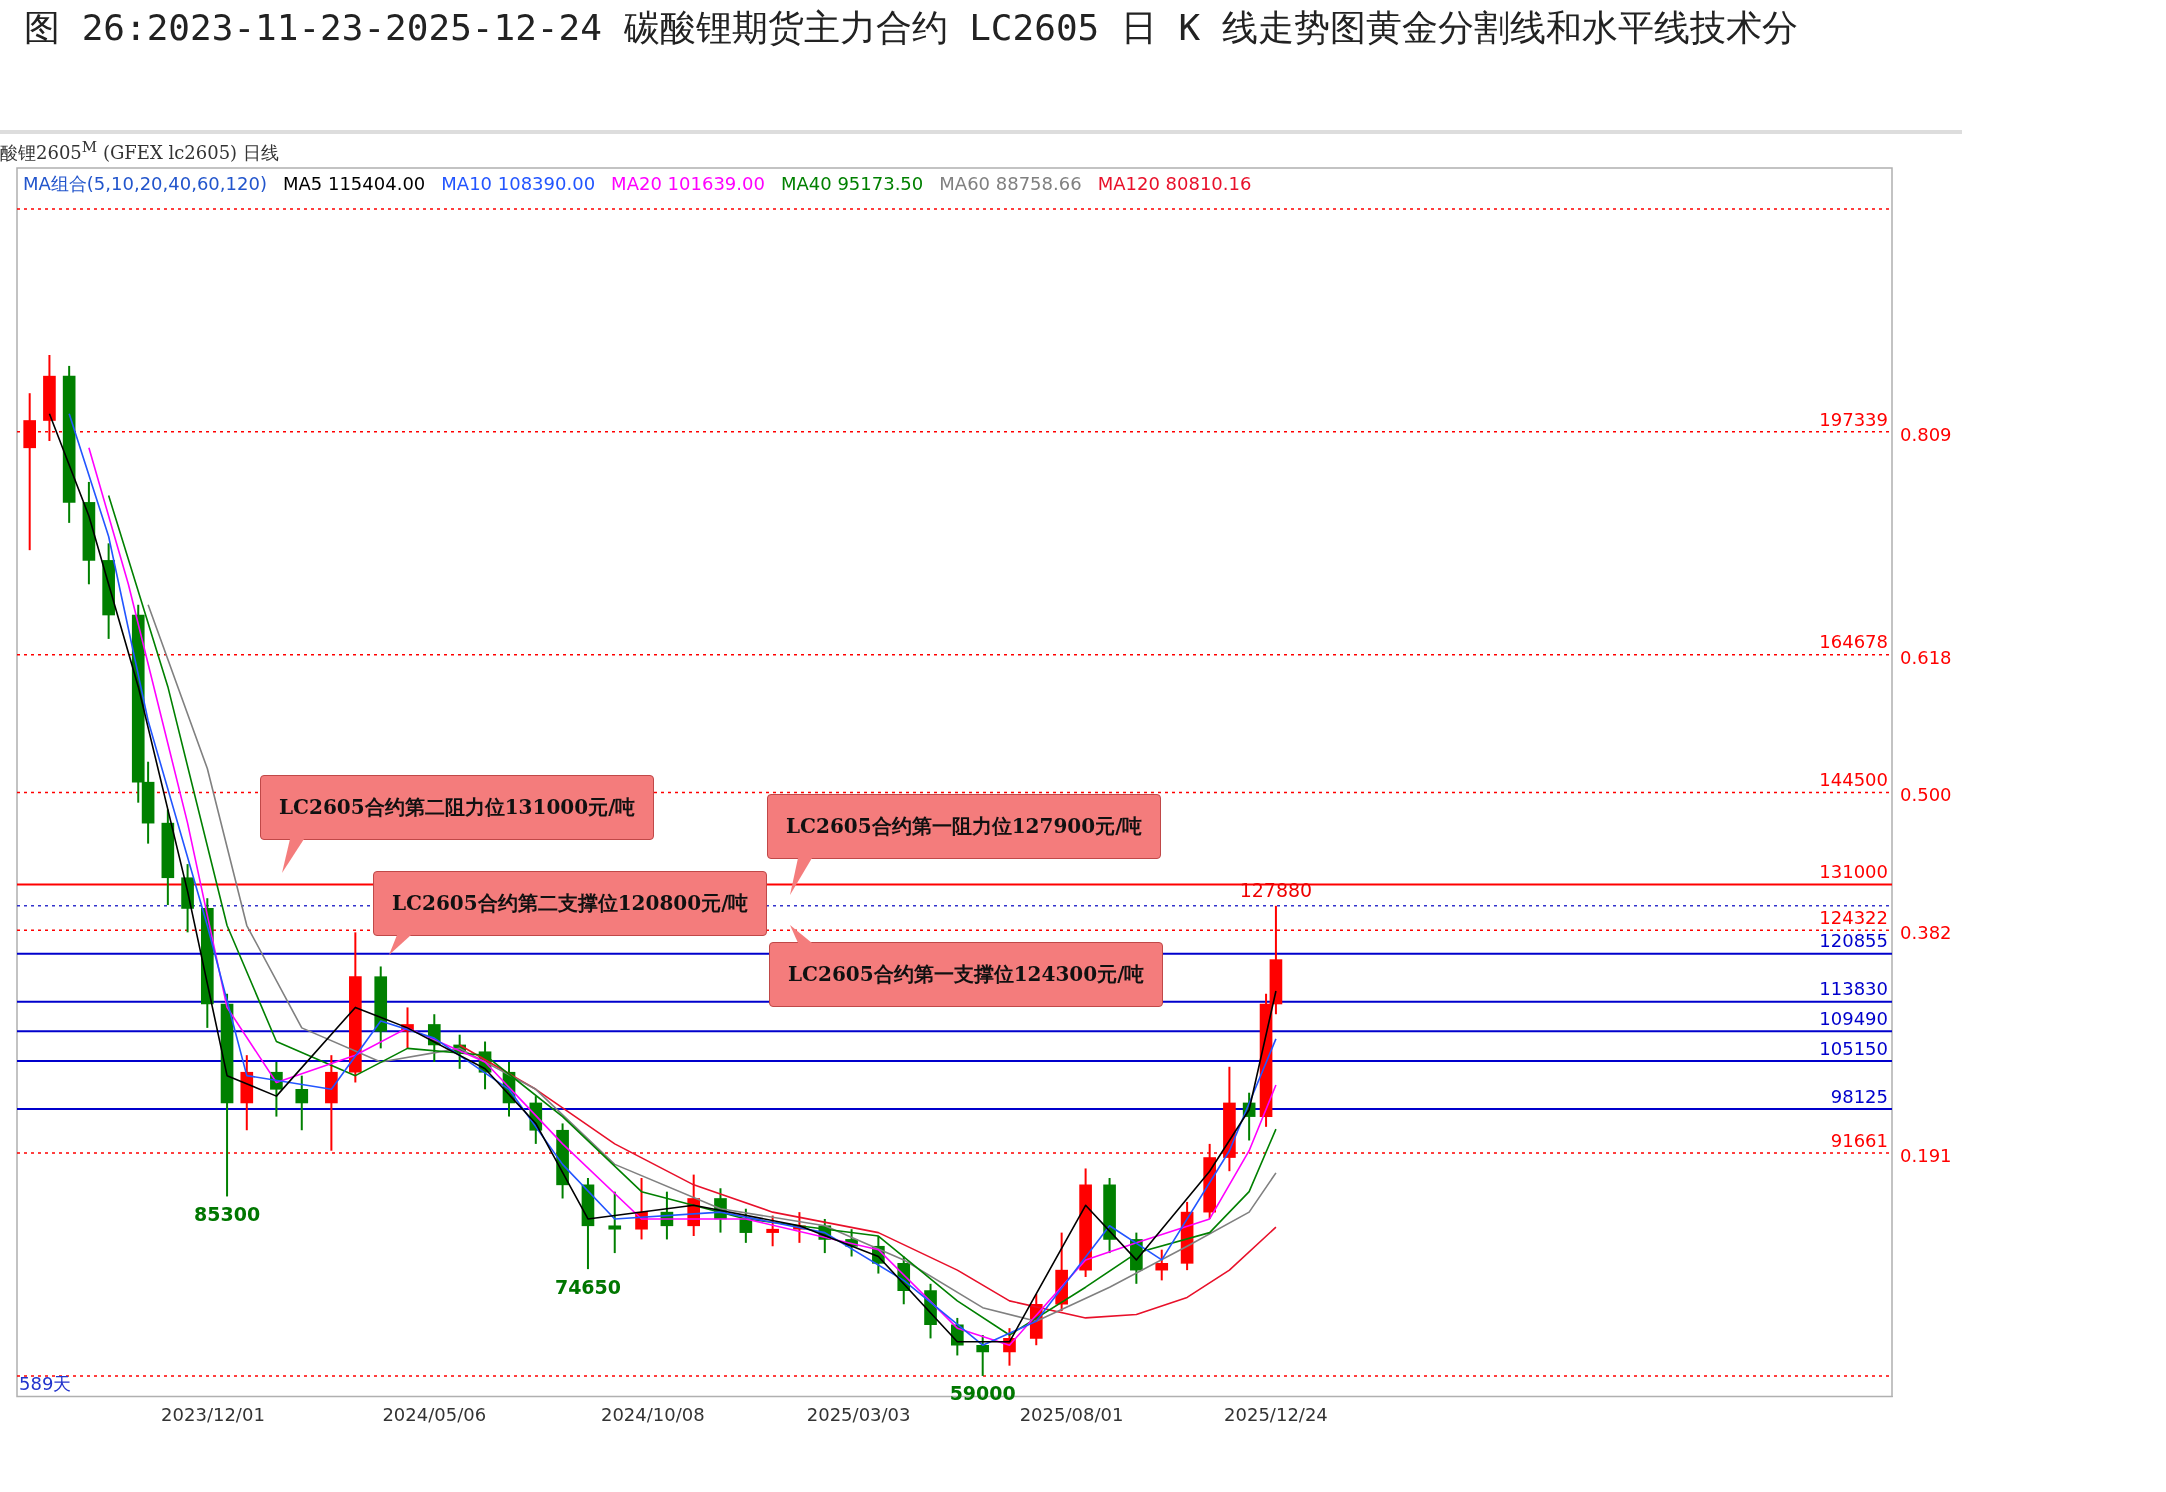  Describe the element at coordinates (1926, 1156) in the screenshot. I see `text: 0.191` at that location.